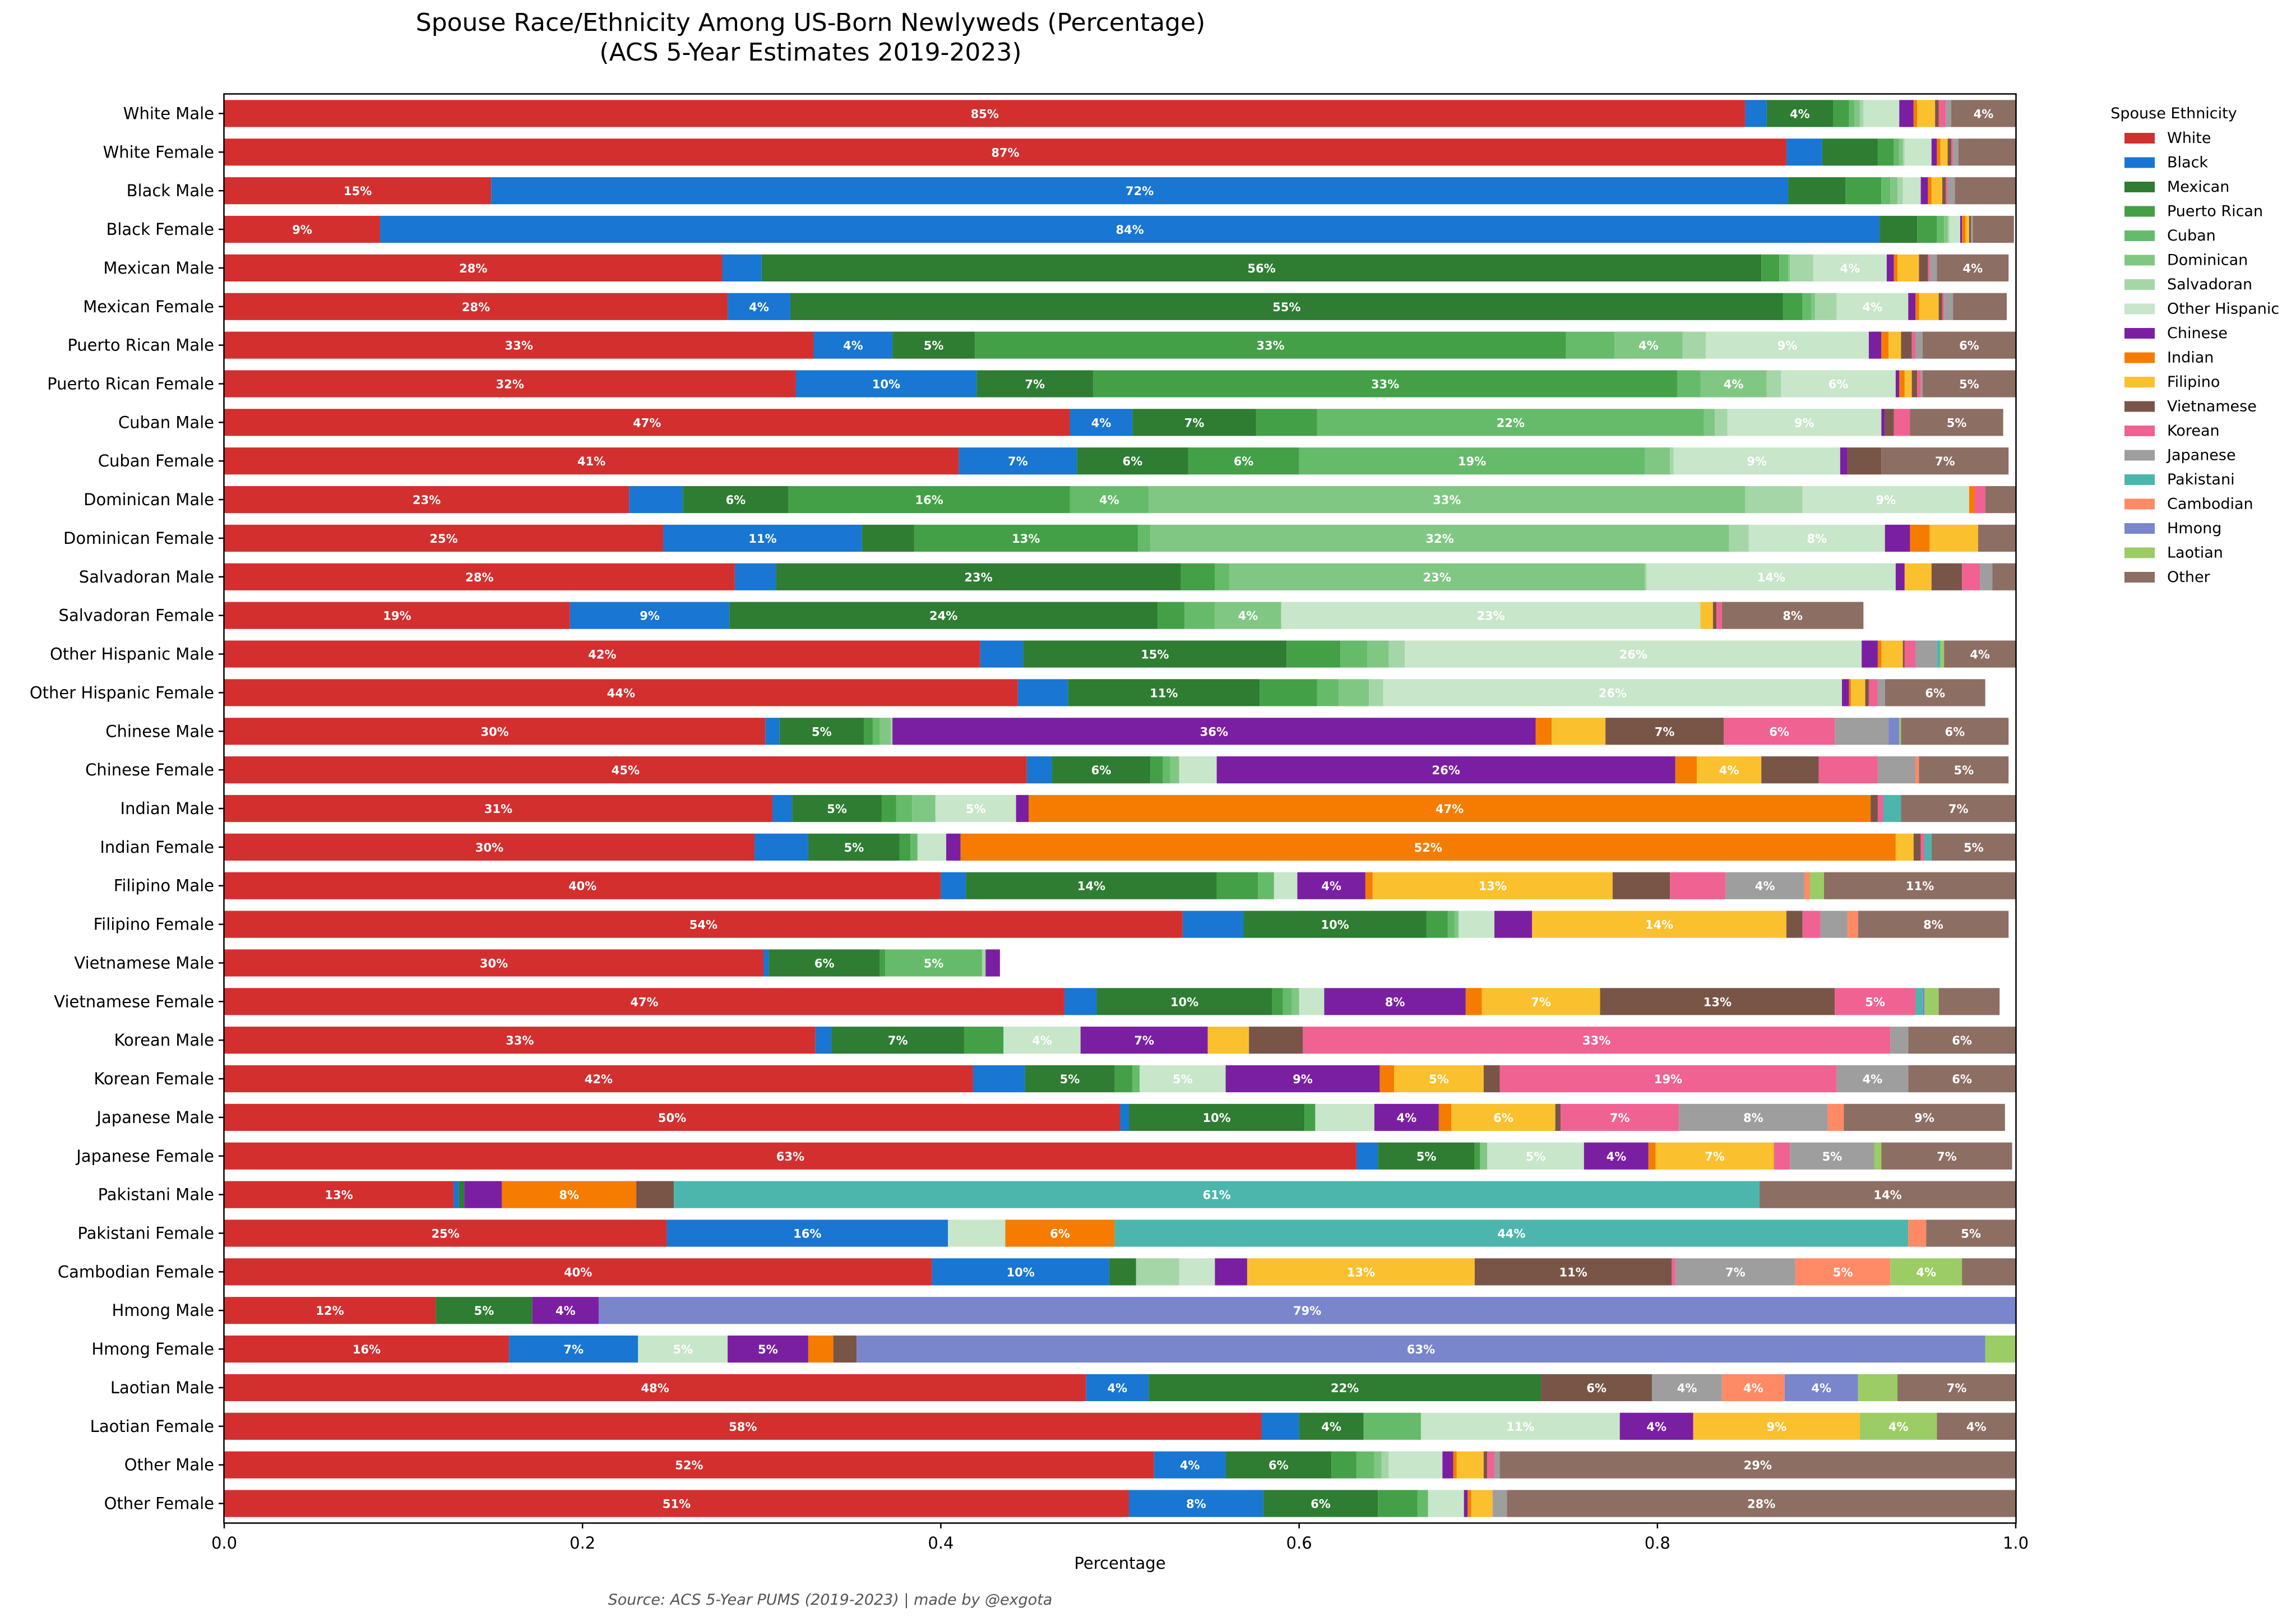 This screenshot has height=1617, width=2296. What do you see at coordinates (1657, 1543) in the screenshot?
I see `x-tick-label: 0.8` at bounding box center [1657, 1543].